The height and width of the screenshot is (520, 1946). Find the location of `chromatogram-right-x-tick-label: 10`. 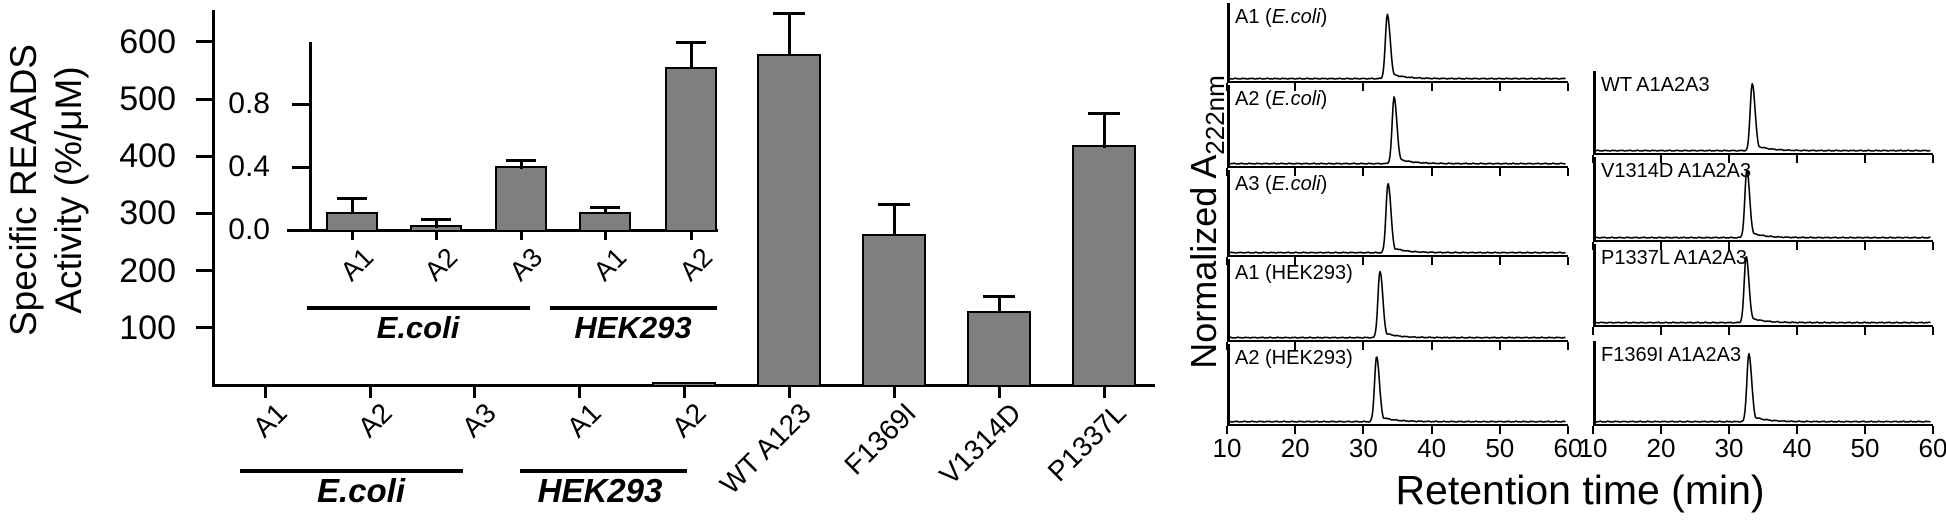

chromatogram-right-x-tick-label: 10 is located at coordinates (1593, 448).